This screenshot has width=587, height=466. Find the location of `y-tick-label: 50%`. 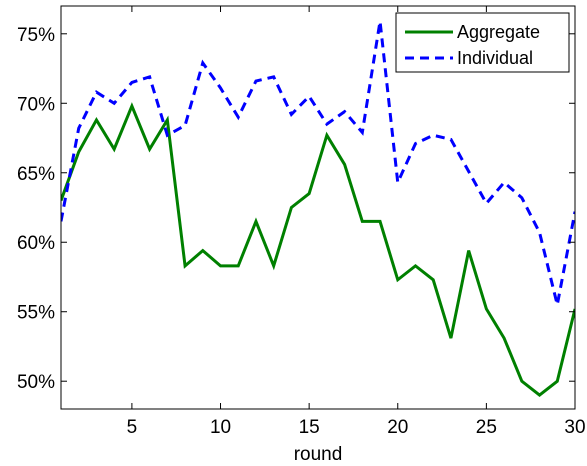

y-tick-label: 50% is located at coordinates (36, 382).